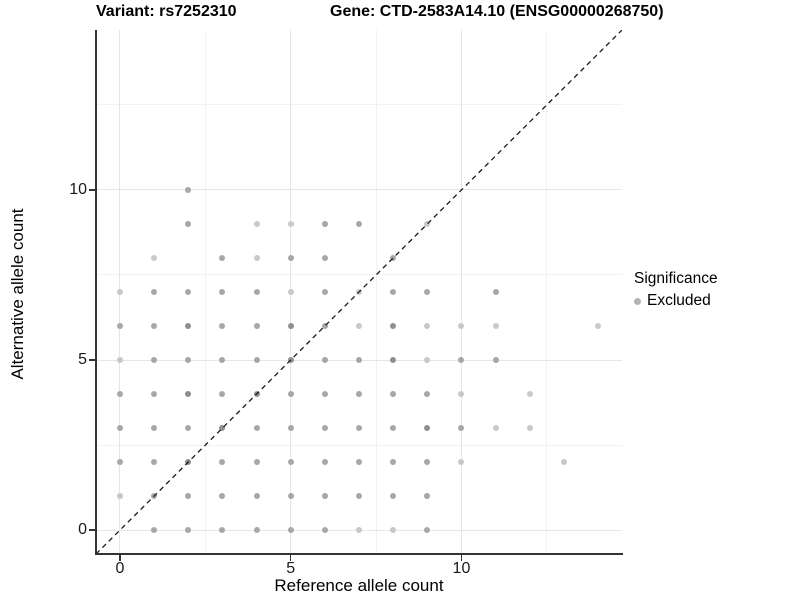 The width and height of the screenshot is (800, 600). I want to click on y-tick-label: 10, so click(78, 189).